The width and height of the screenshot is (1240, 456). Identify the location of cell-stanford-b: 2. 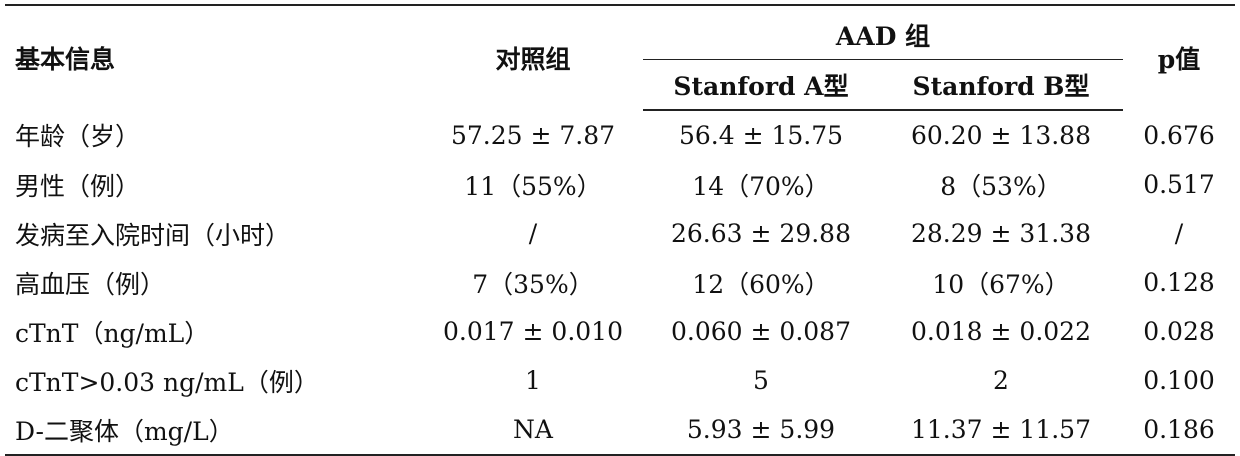
(1001, 380).